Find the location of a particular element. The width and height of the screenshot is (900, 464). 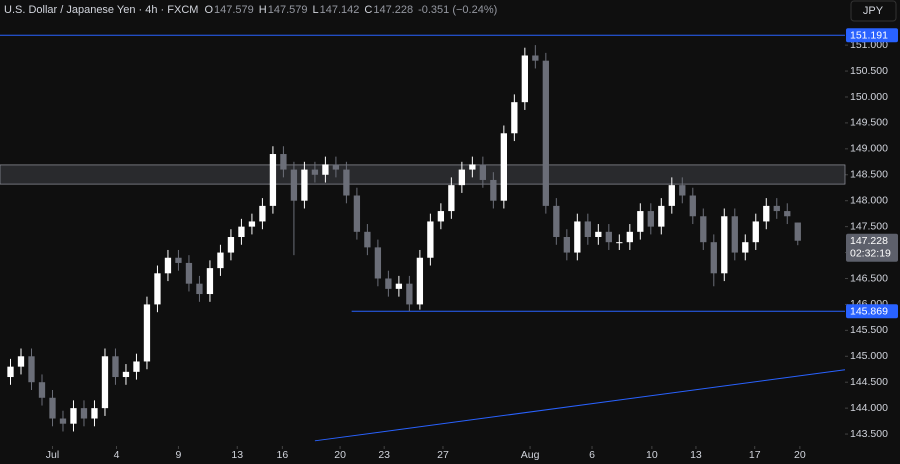

countdown-label: 02:32:19 is located at coordinates (870, 254).